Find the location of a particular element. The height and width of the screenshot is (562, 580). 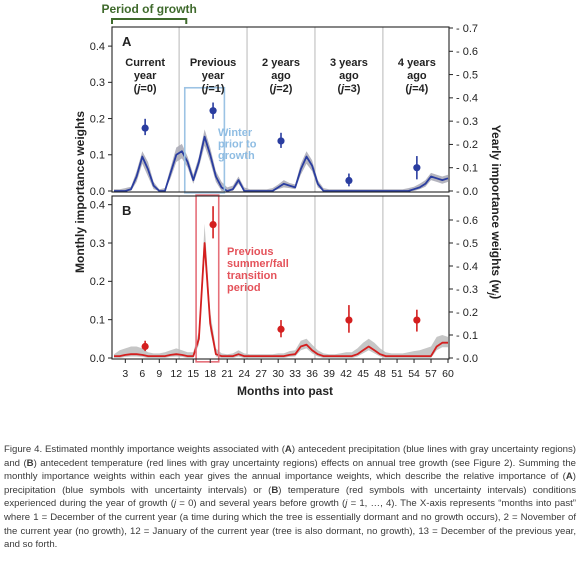

panel-b-uncertainty-band is located at coordinates (281, 290).